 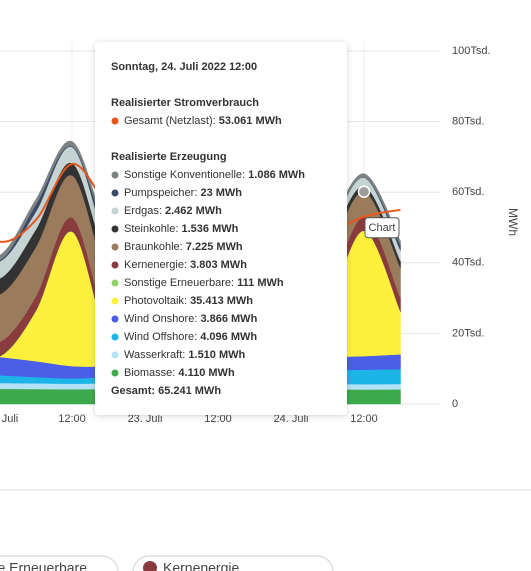 What do you see at coordinates (166, 391) in the screenshot?
I see `tooltip-total: Gesamt: 65.241 MWh` at bounding box center [166, 391].